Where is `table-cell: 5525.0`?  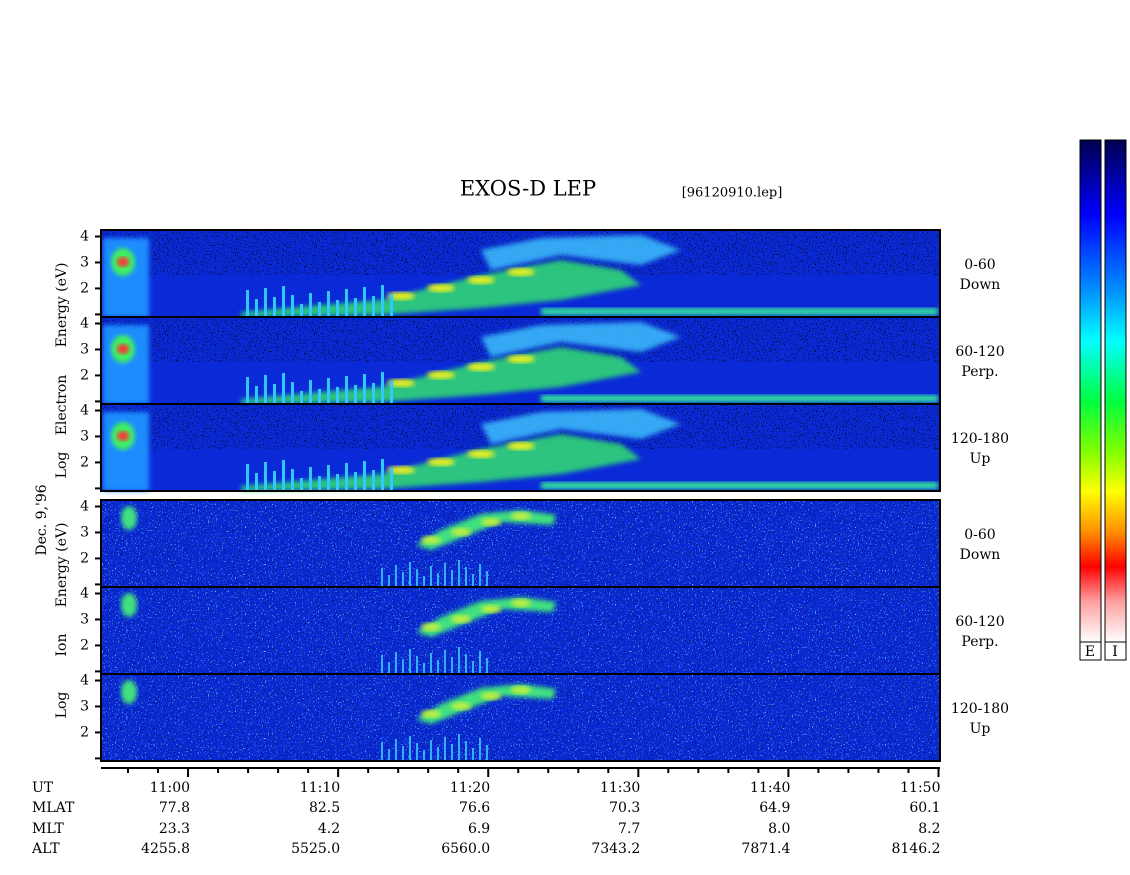
table-cell: 5525.0 is located at coordinates (315, 849).